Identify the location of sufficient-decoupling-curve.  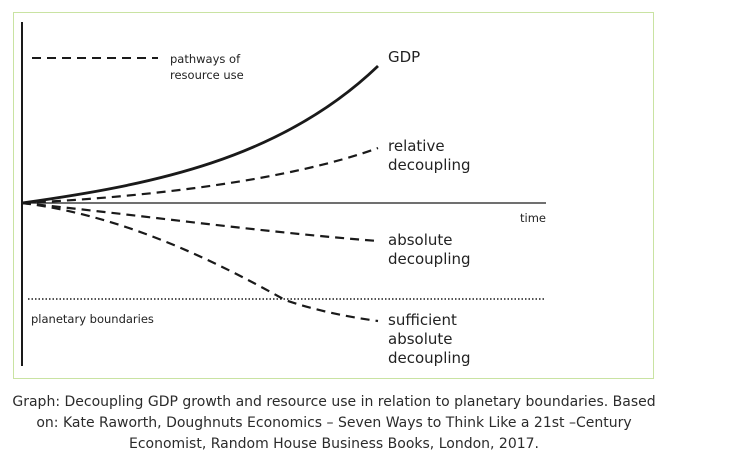
(200, 262).